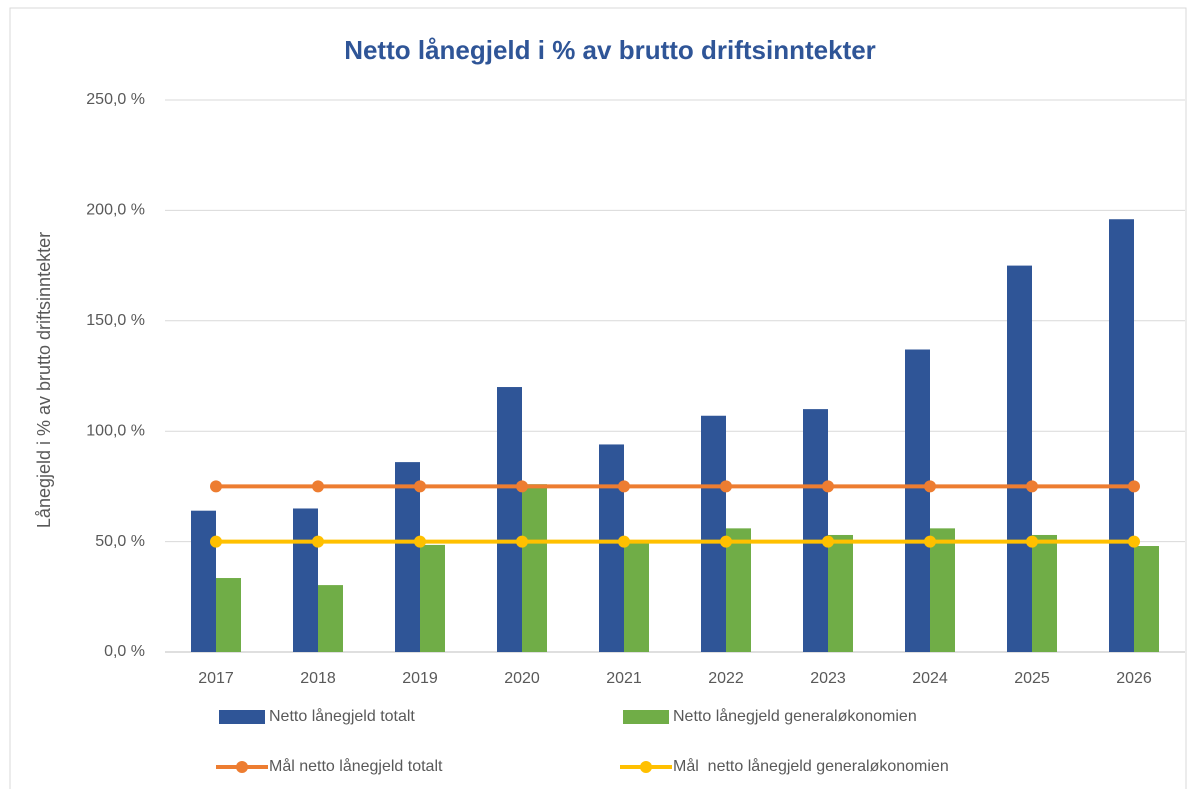 The width and height of the screenshot is (1197, 789). Describe the element at coordinates (1032, 678) in the screenshot. I see `x-tick-label: 2025` at that location.